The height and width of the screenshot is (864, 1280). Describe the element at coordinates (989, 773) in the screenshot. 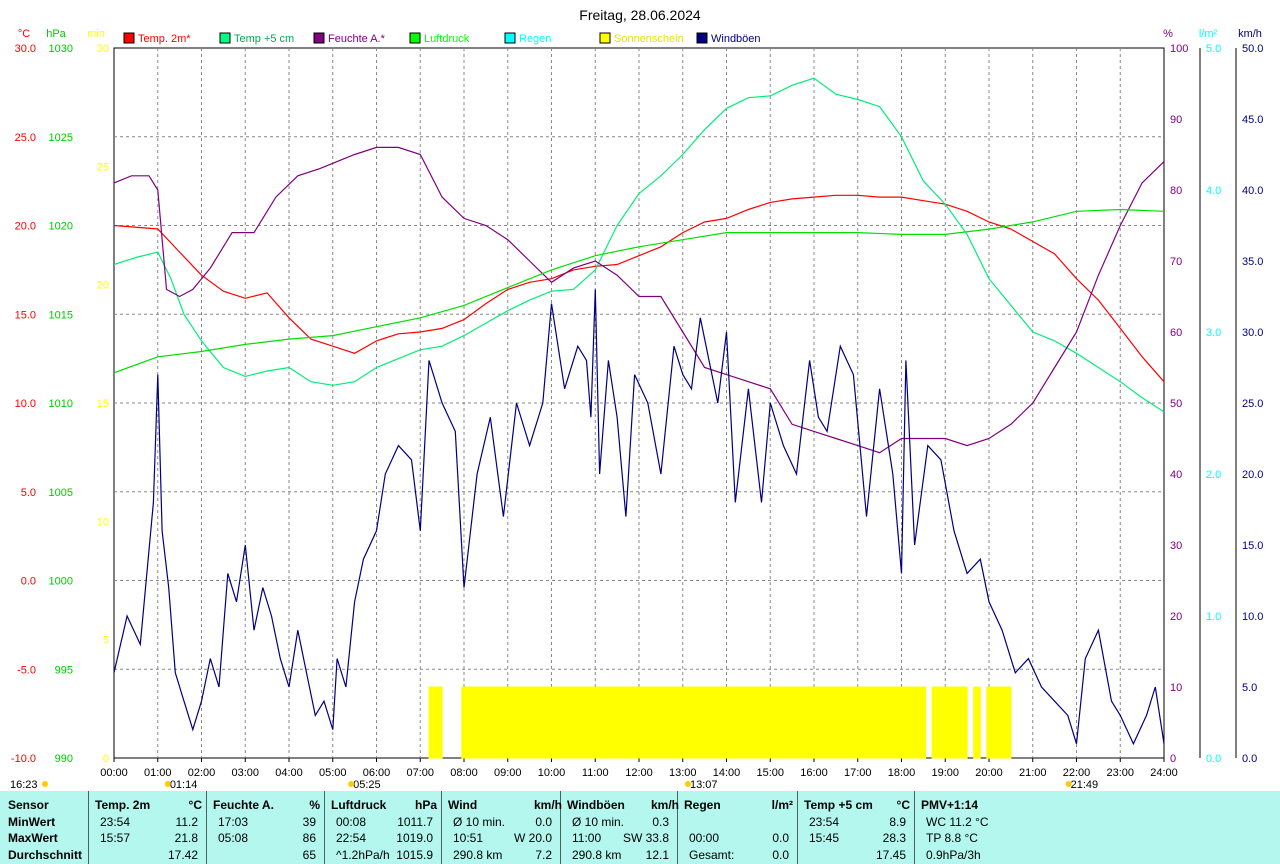

I see `x-tick-label: 20:00` at that location.